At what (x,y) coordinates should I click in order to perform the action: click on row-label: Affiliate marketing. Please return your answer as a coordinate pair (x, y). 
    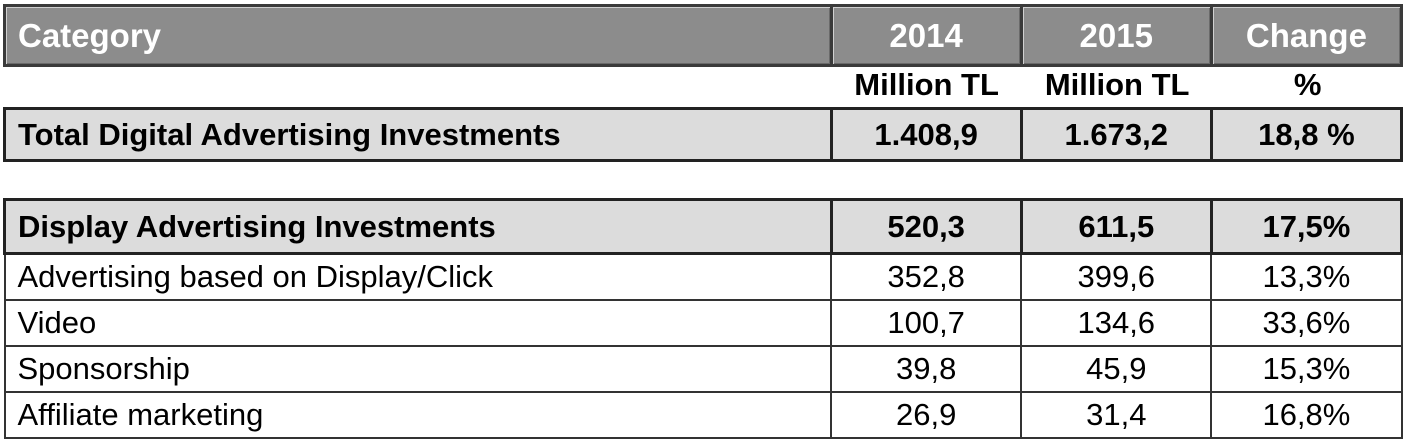
    Looking at the image, I should click on (418, 415).